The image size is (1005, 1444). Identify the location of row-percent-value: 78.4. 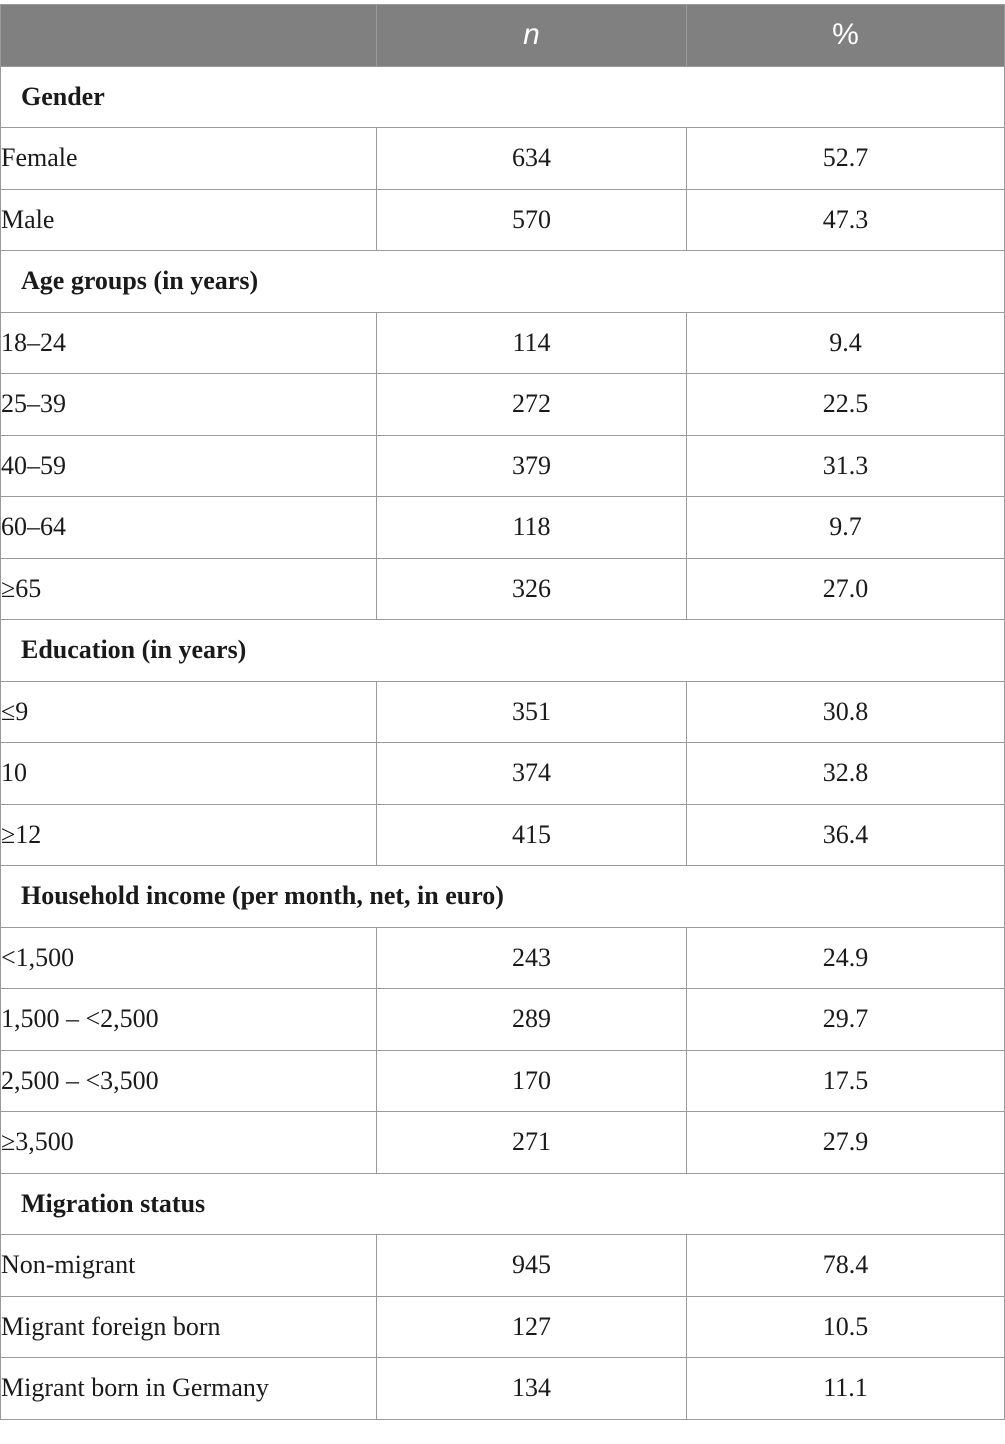
(845, 1265).